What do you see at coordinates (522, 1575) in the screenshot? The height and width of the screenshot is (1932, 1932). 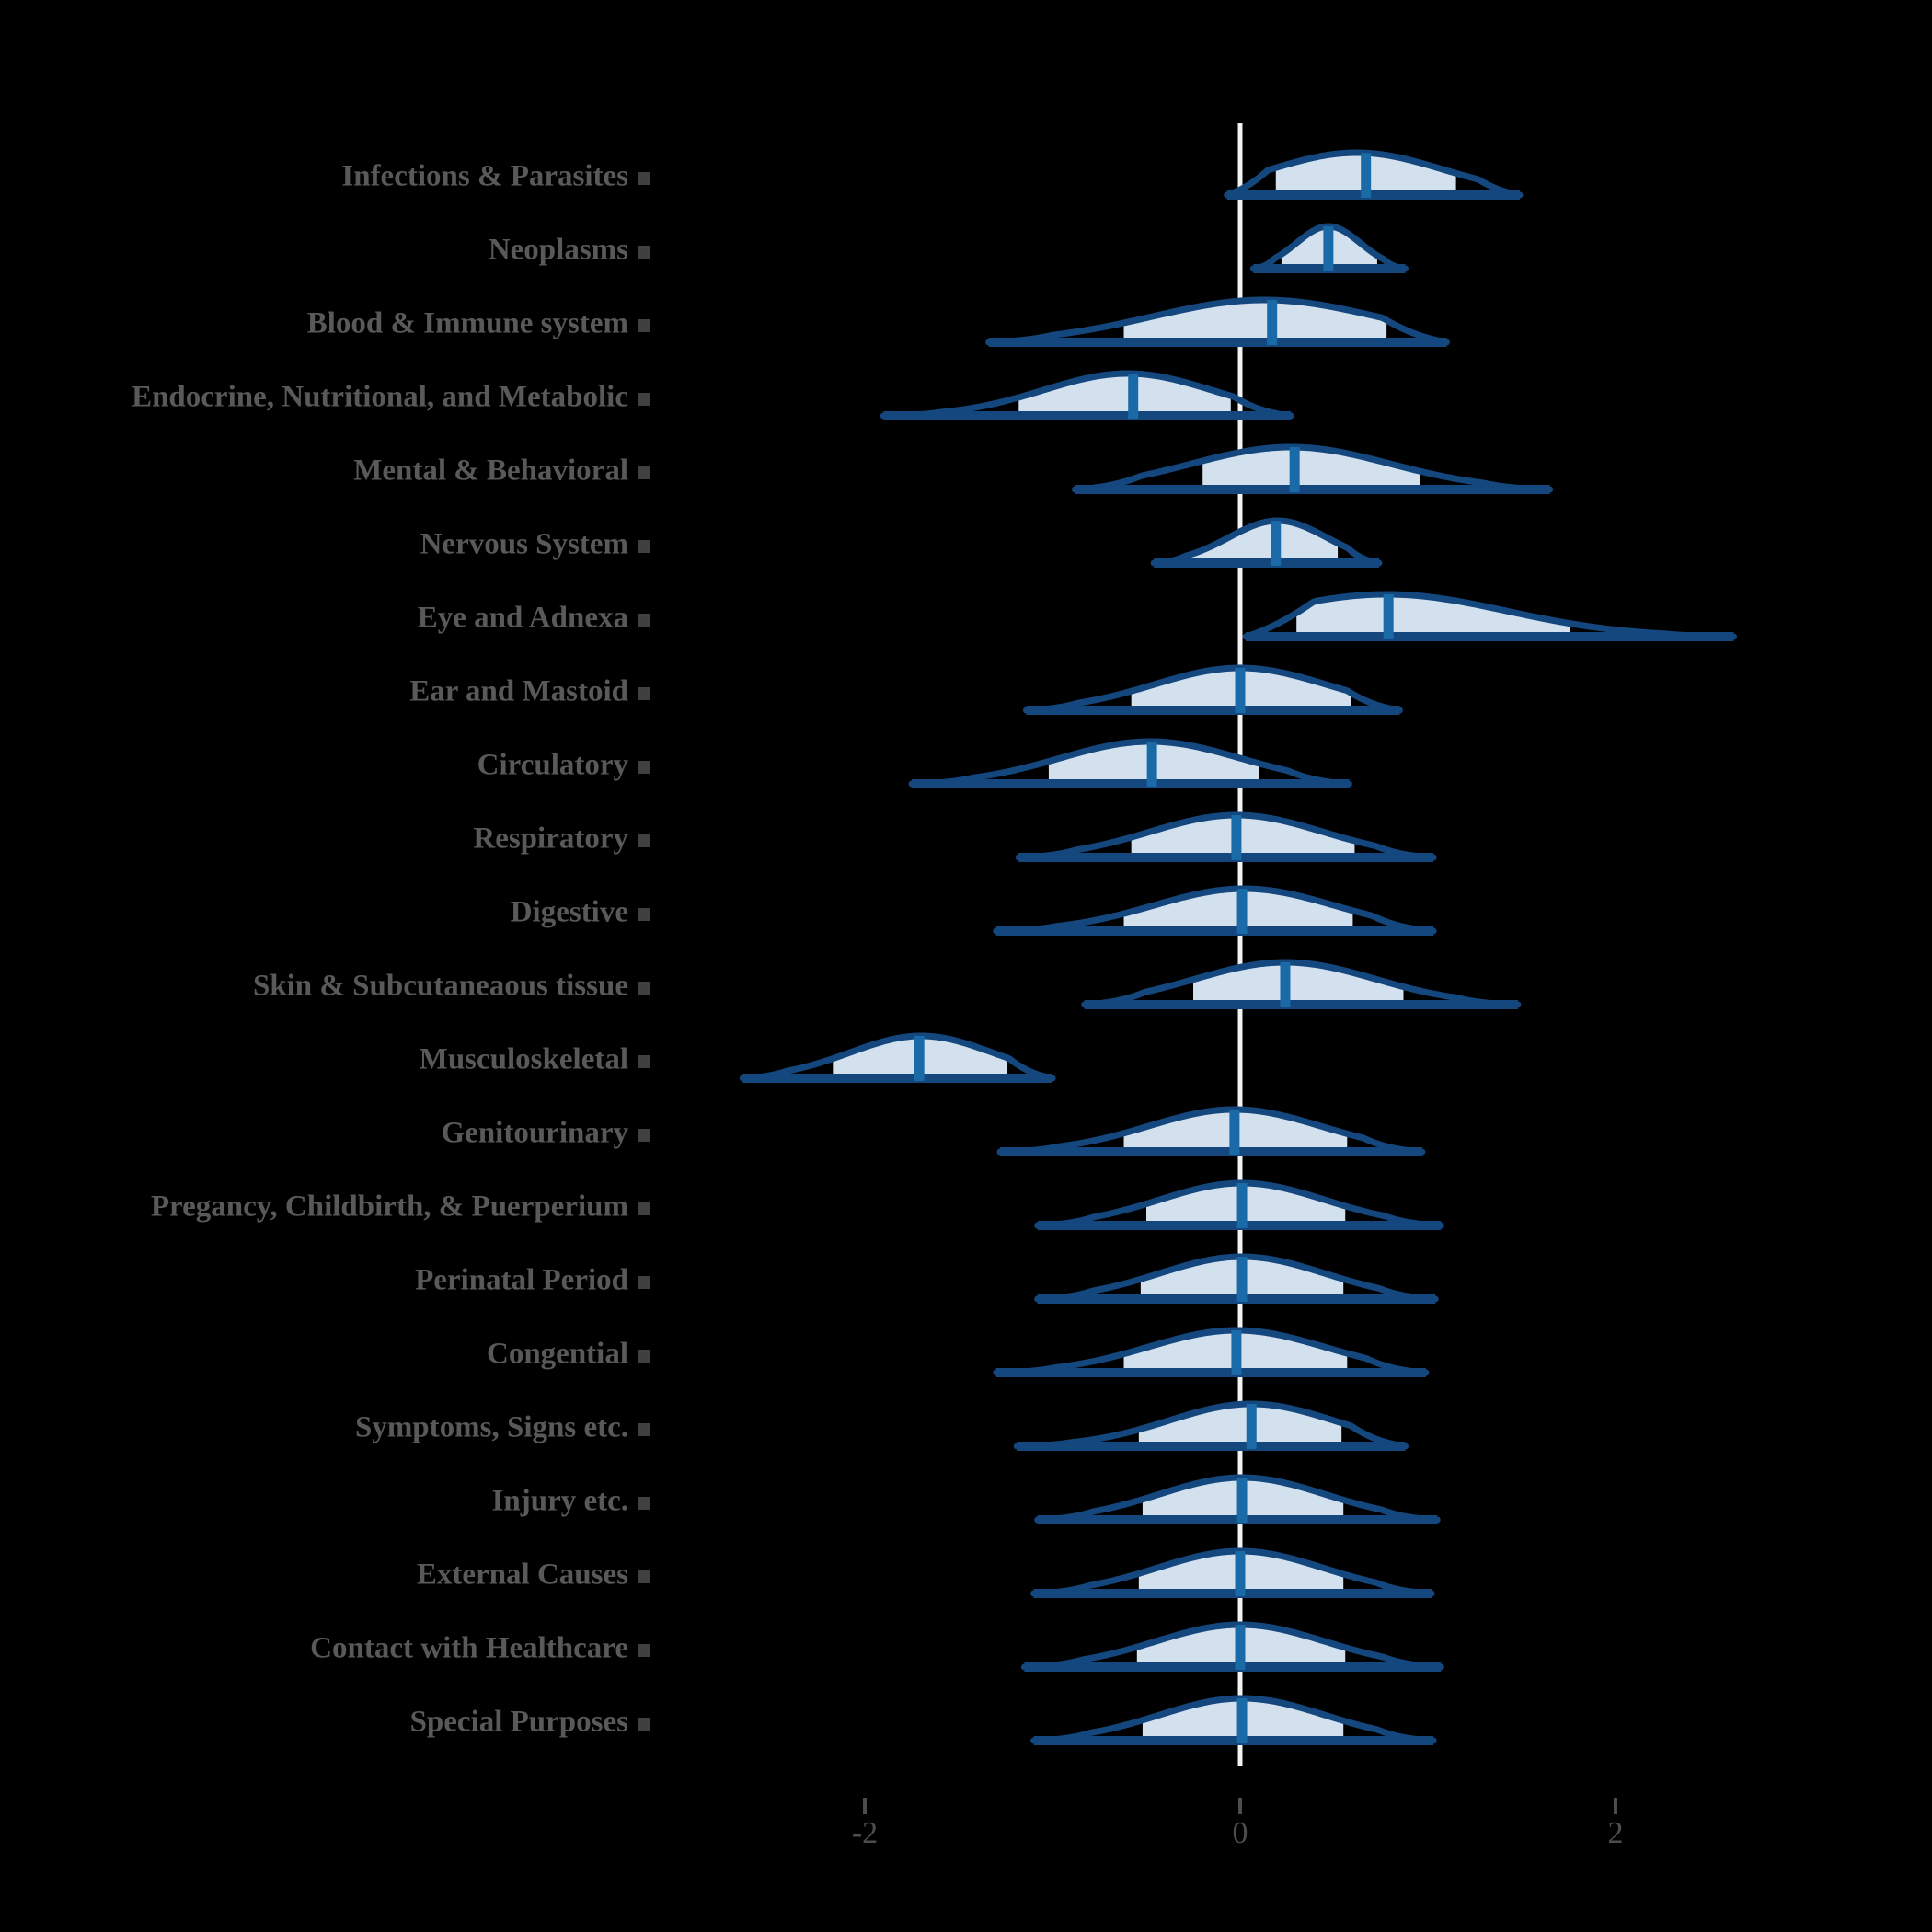 I see `category-label: External Causes` at bounding box center [522, 1575].